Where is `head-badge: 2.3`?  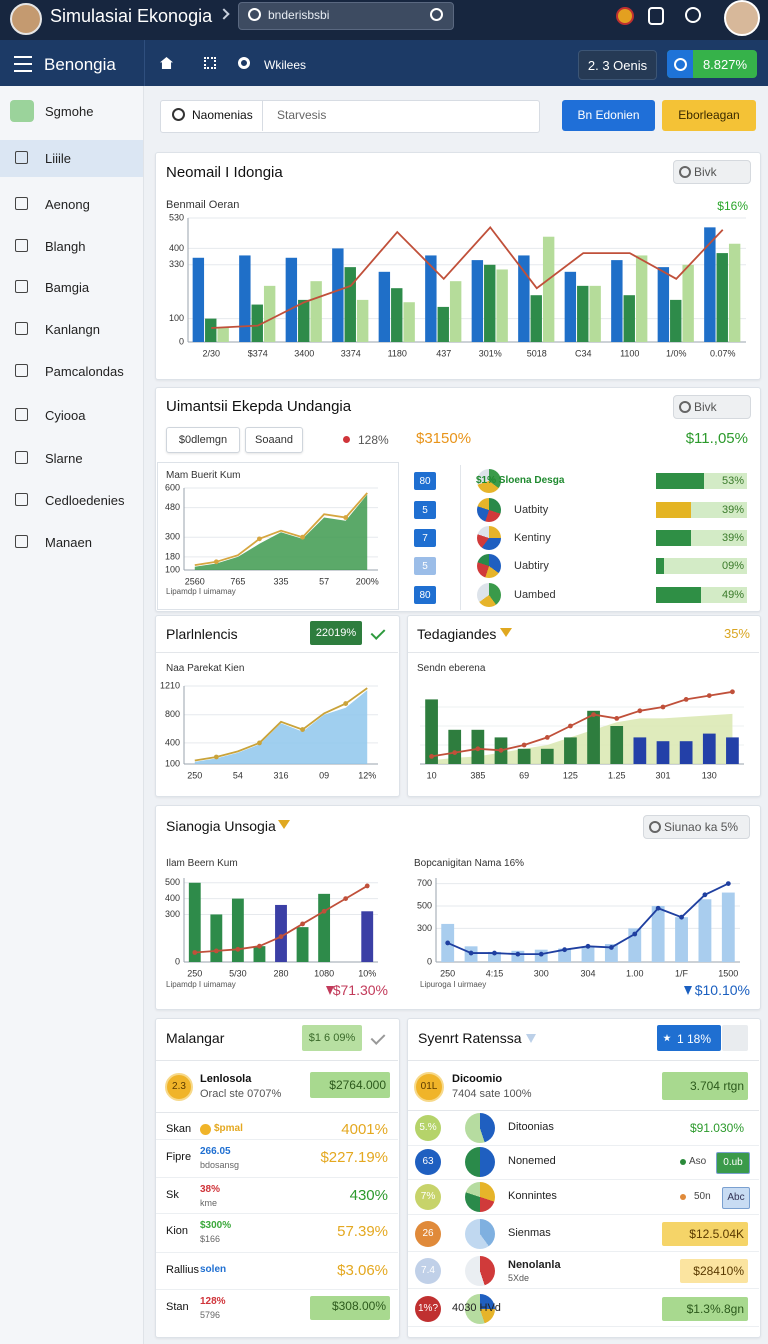
head-badge: 2.3 is located at coordinates (179, 1087).